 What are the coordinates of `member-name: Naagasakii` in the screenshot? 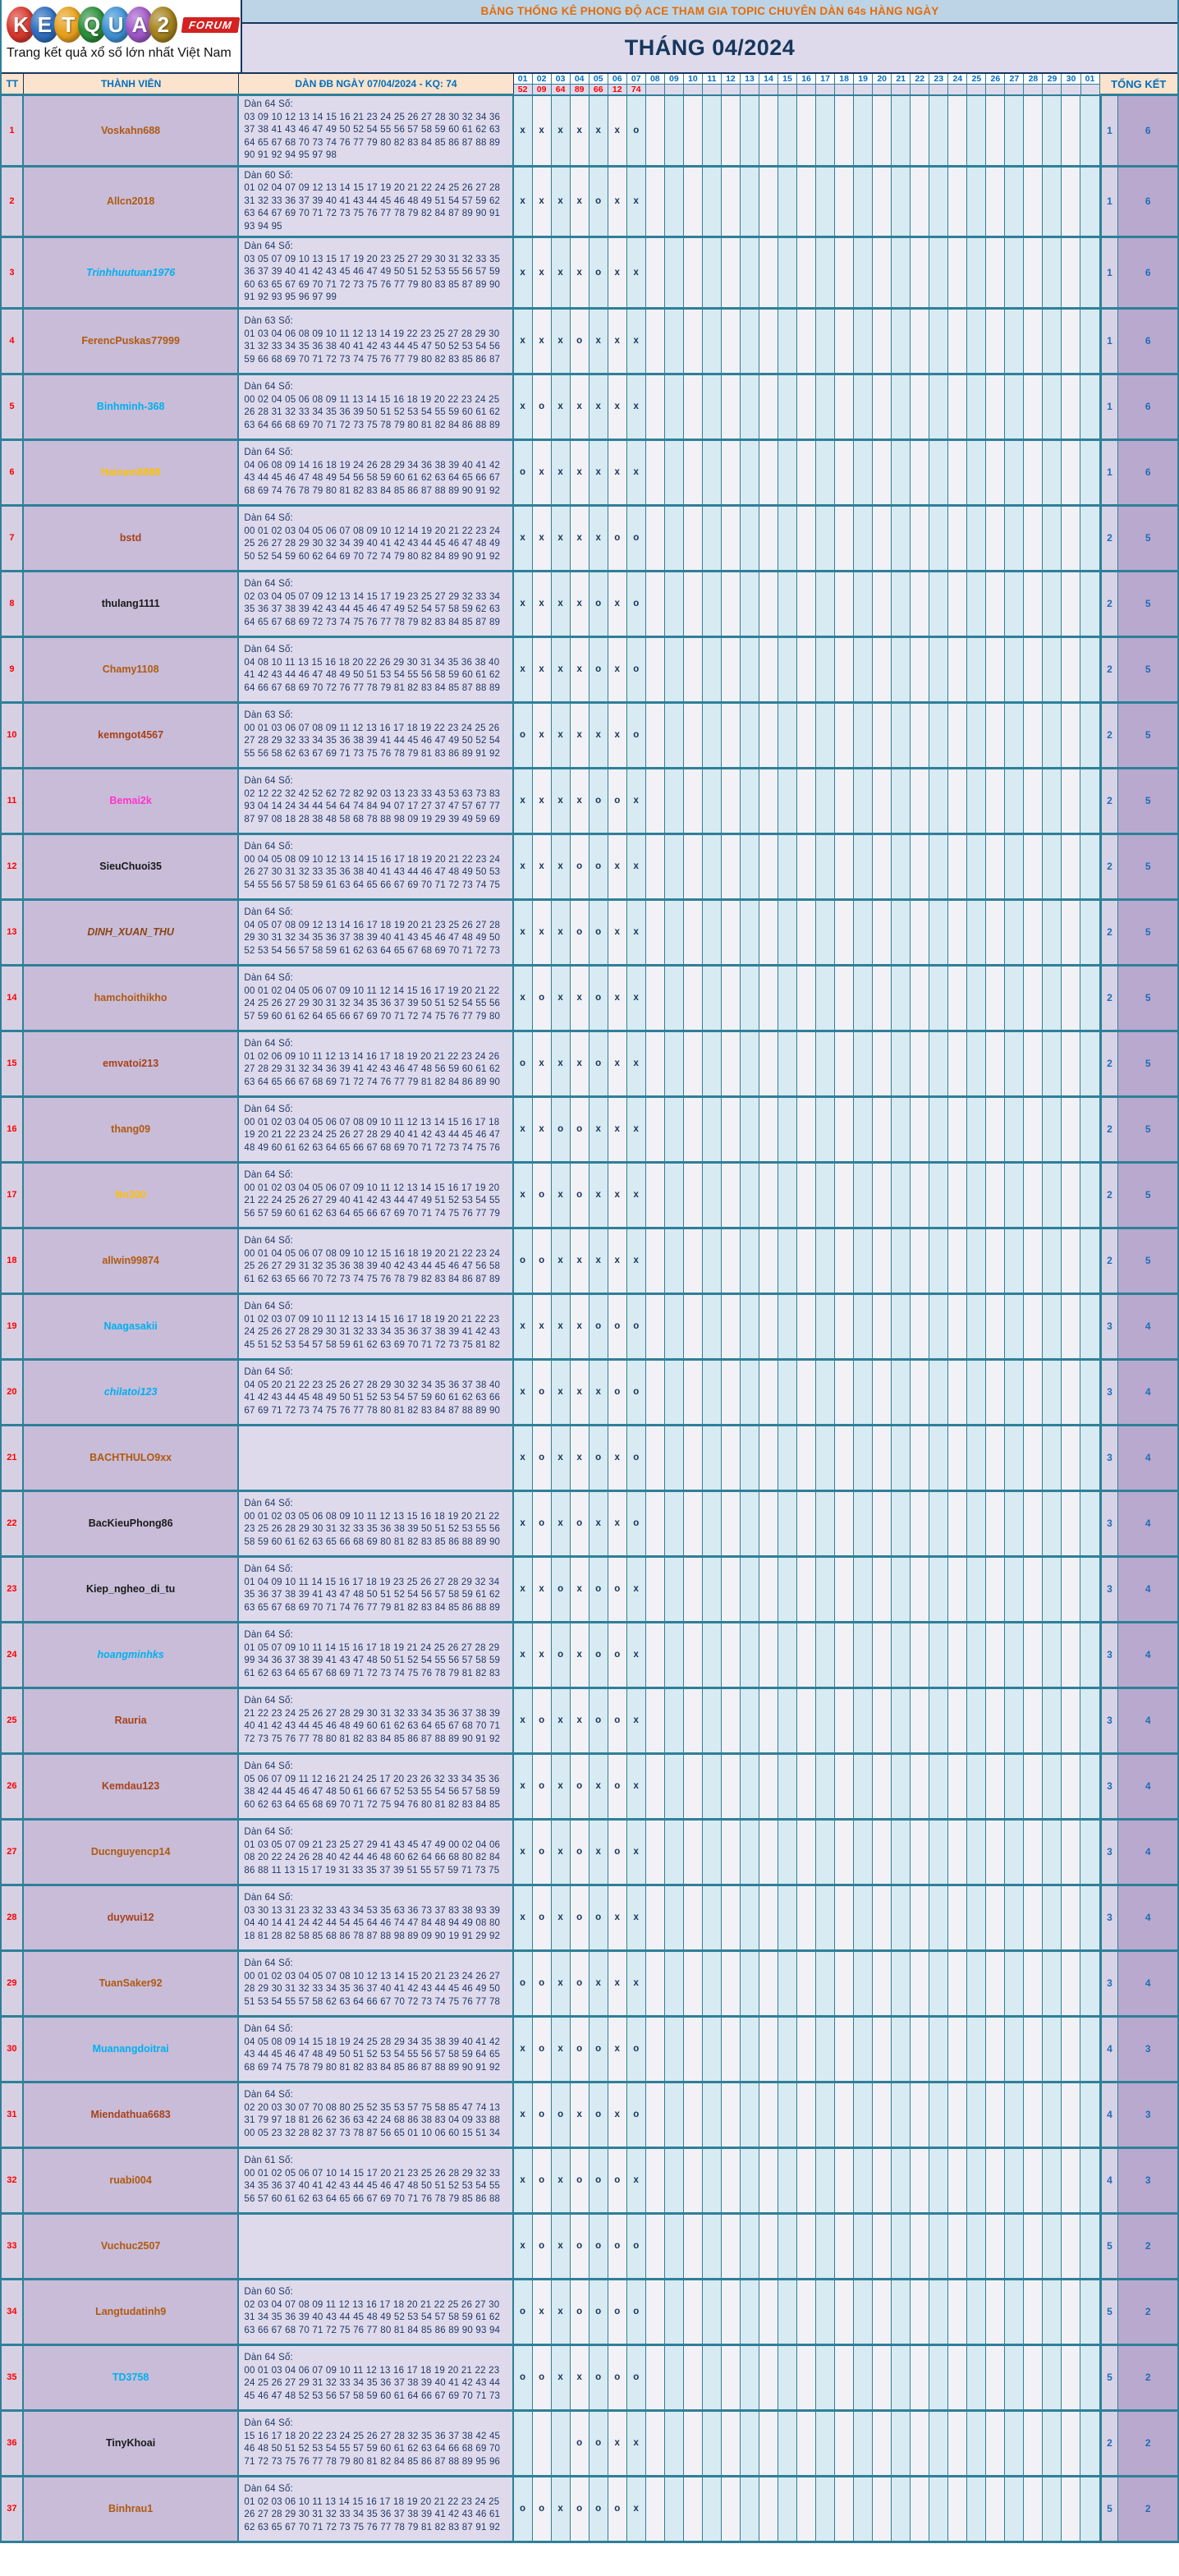 It's located at (130, 1326).